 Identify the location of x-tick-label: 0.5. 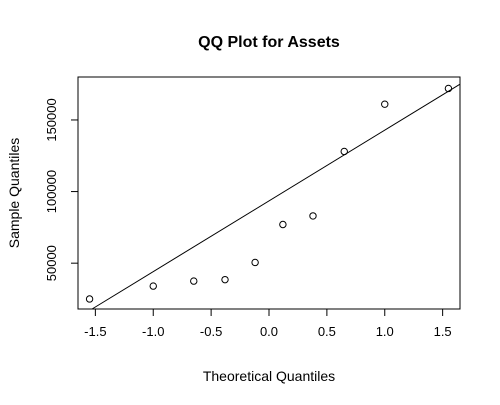
(327, 331).